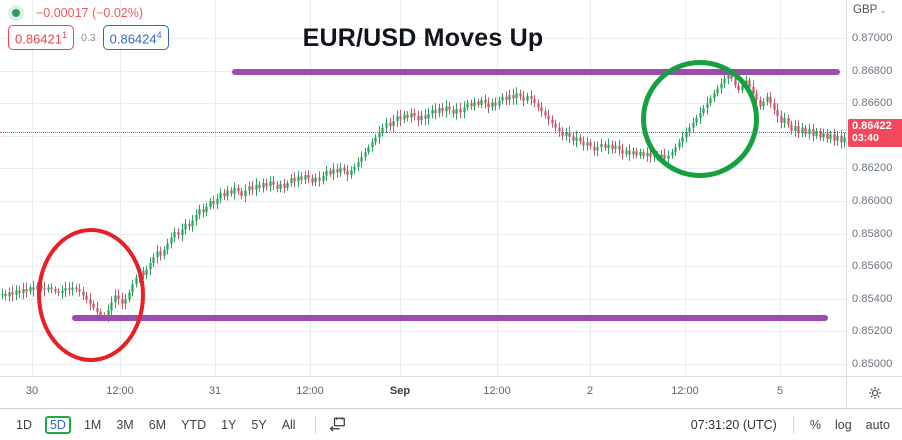 This screenshot has height=440, width=902. What do you see at coordinates (700, 119) in the screenshot?
I see `resistance-test-ellipse` at bounding box center [700, 119].